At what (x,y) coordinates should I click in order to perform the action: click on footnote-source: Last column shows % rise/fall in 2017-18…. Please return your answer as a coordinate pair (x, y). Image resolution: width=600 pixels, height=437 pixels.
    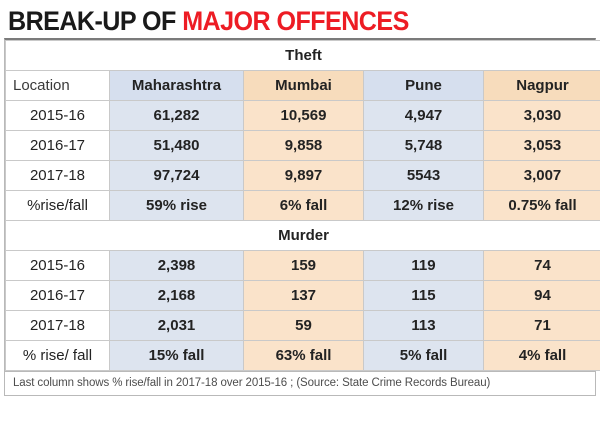
    Looking at the image, I should click on (300, 384).